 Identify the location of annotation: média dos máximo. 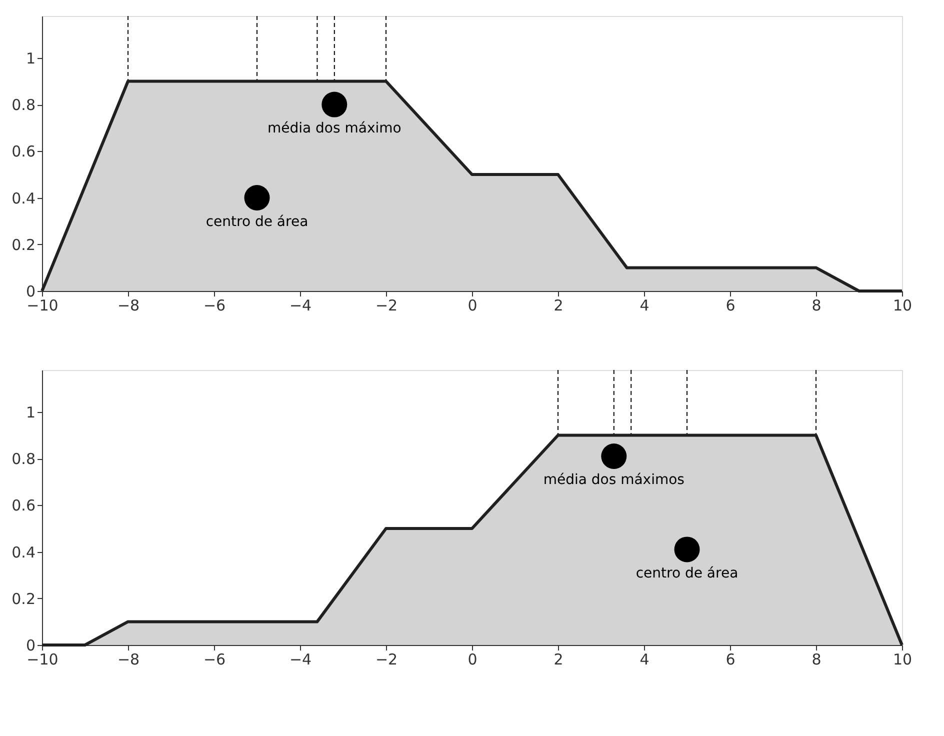
(334, 128).